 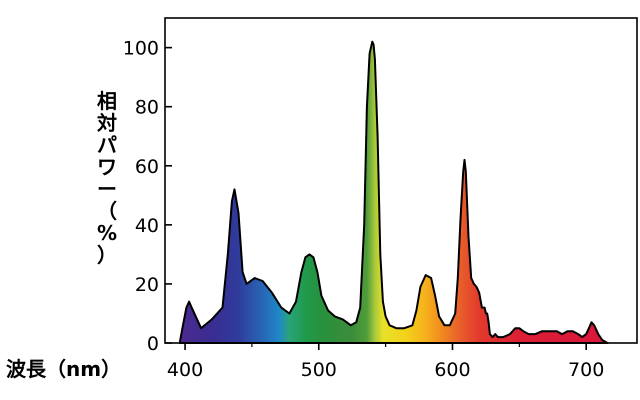 What do you see at coordinates (107, 101) in the screenshot?
I see `y-axis-title-char: 相` at bounding box center [107, 101].